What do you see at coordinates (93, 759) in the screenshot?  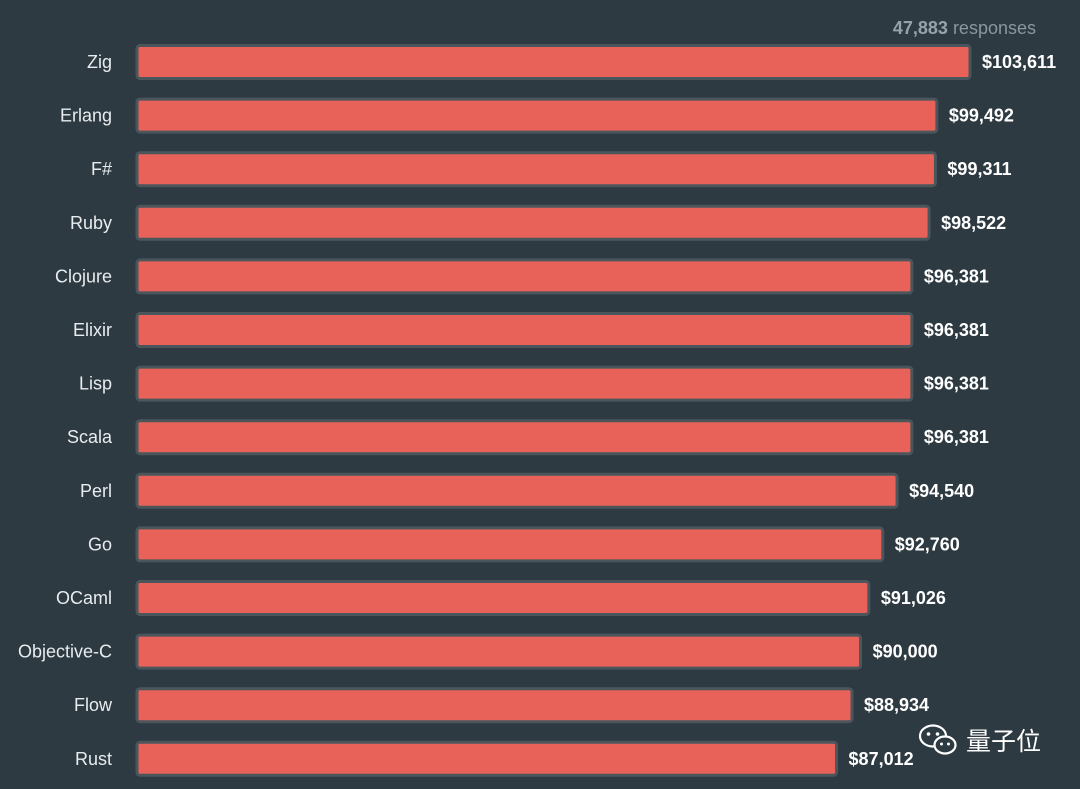 I see `category-label: Rust` at bounding box center [93, 759].